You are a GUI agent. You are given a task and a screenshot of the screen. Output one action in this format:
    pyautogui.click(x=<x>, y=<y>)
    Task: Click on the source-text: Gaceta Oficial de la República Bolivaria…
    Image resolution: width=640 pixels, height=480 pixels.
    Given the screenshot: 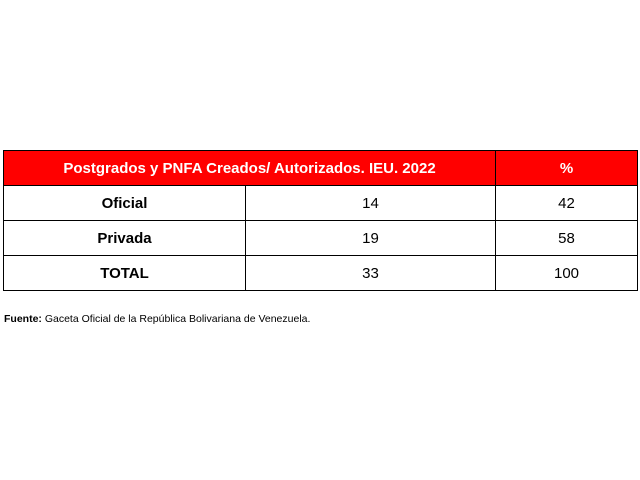 What is the action you would take?
    pyautogui.click(x=176, y=319)
    